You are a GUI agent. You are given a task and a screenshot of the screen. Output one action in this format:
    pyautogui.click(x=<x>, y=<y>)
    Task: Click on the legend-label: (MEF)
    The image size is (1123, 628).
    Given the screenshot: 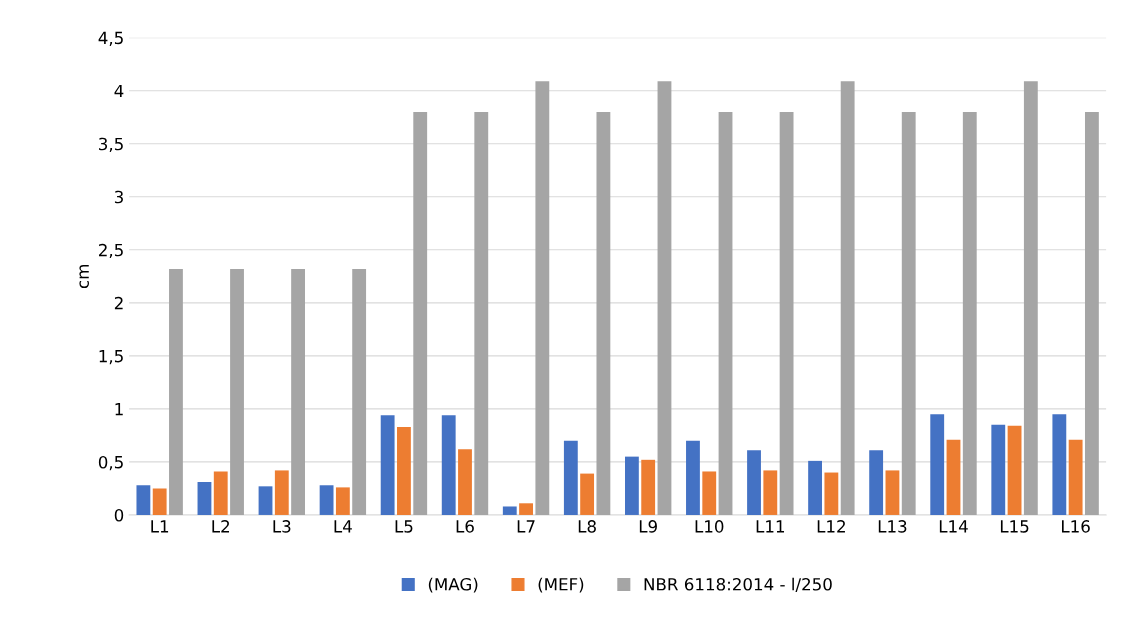 What is the action you would take?
    pyautogui.click(x=561, y=585)
    